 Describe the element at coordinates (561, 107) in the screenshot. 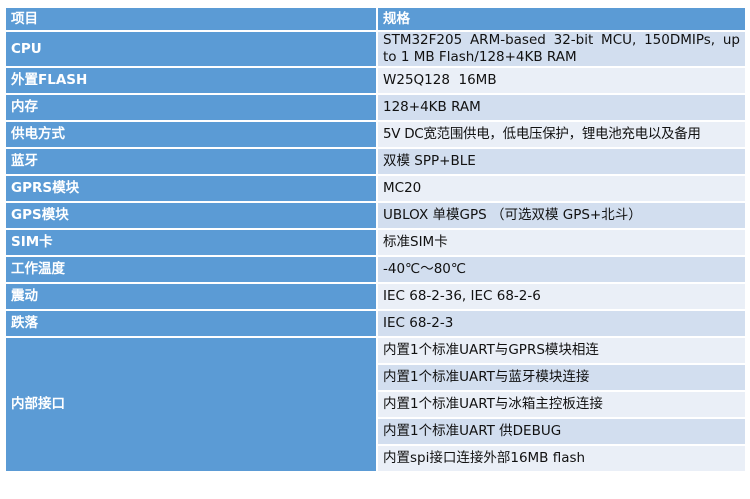

I see `row-value: 128+4KB RAM` at that location.